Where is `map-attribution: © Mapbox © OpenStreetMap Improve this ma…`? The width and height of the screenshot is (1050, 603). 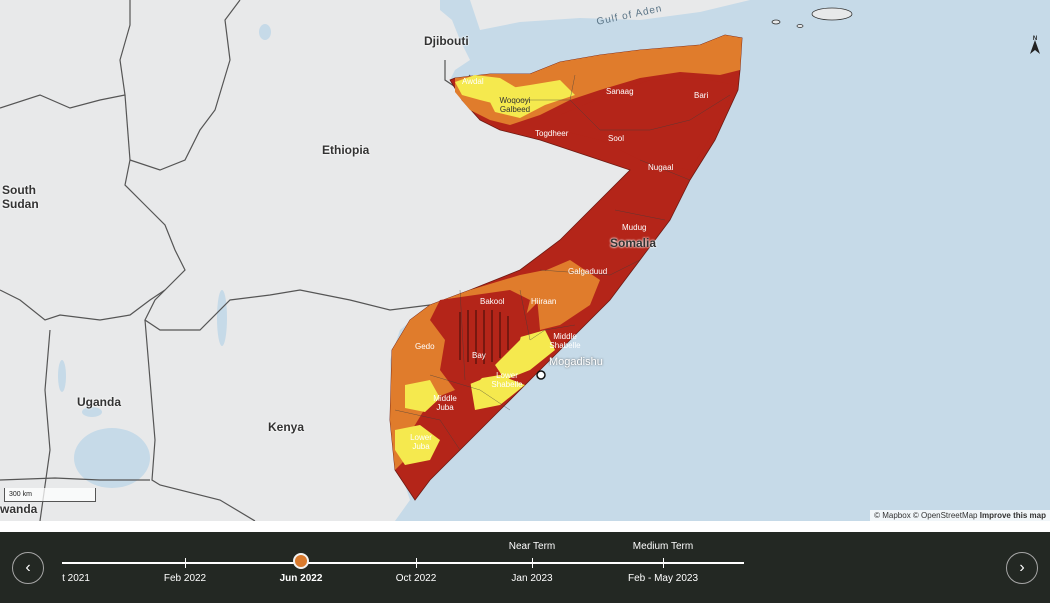 map-attribution: © Mapbox © OpenStreetMap Improve this ma… is located at coordinates (960, 515).